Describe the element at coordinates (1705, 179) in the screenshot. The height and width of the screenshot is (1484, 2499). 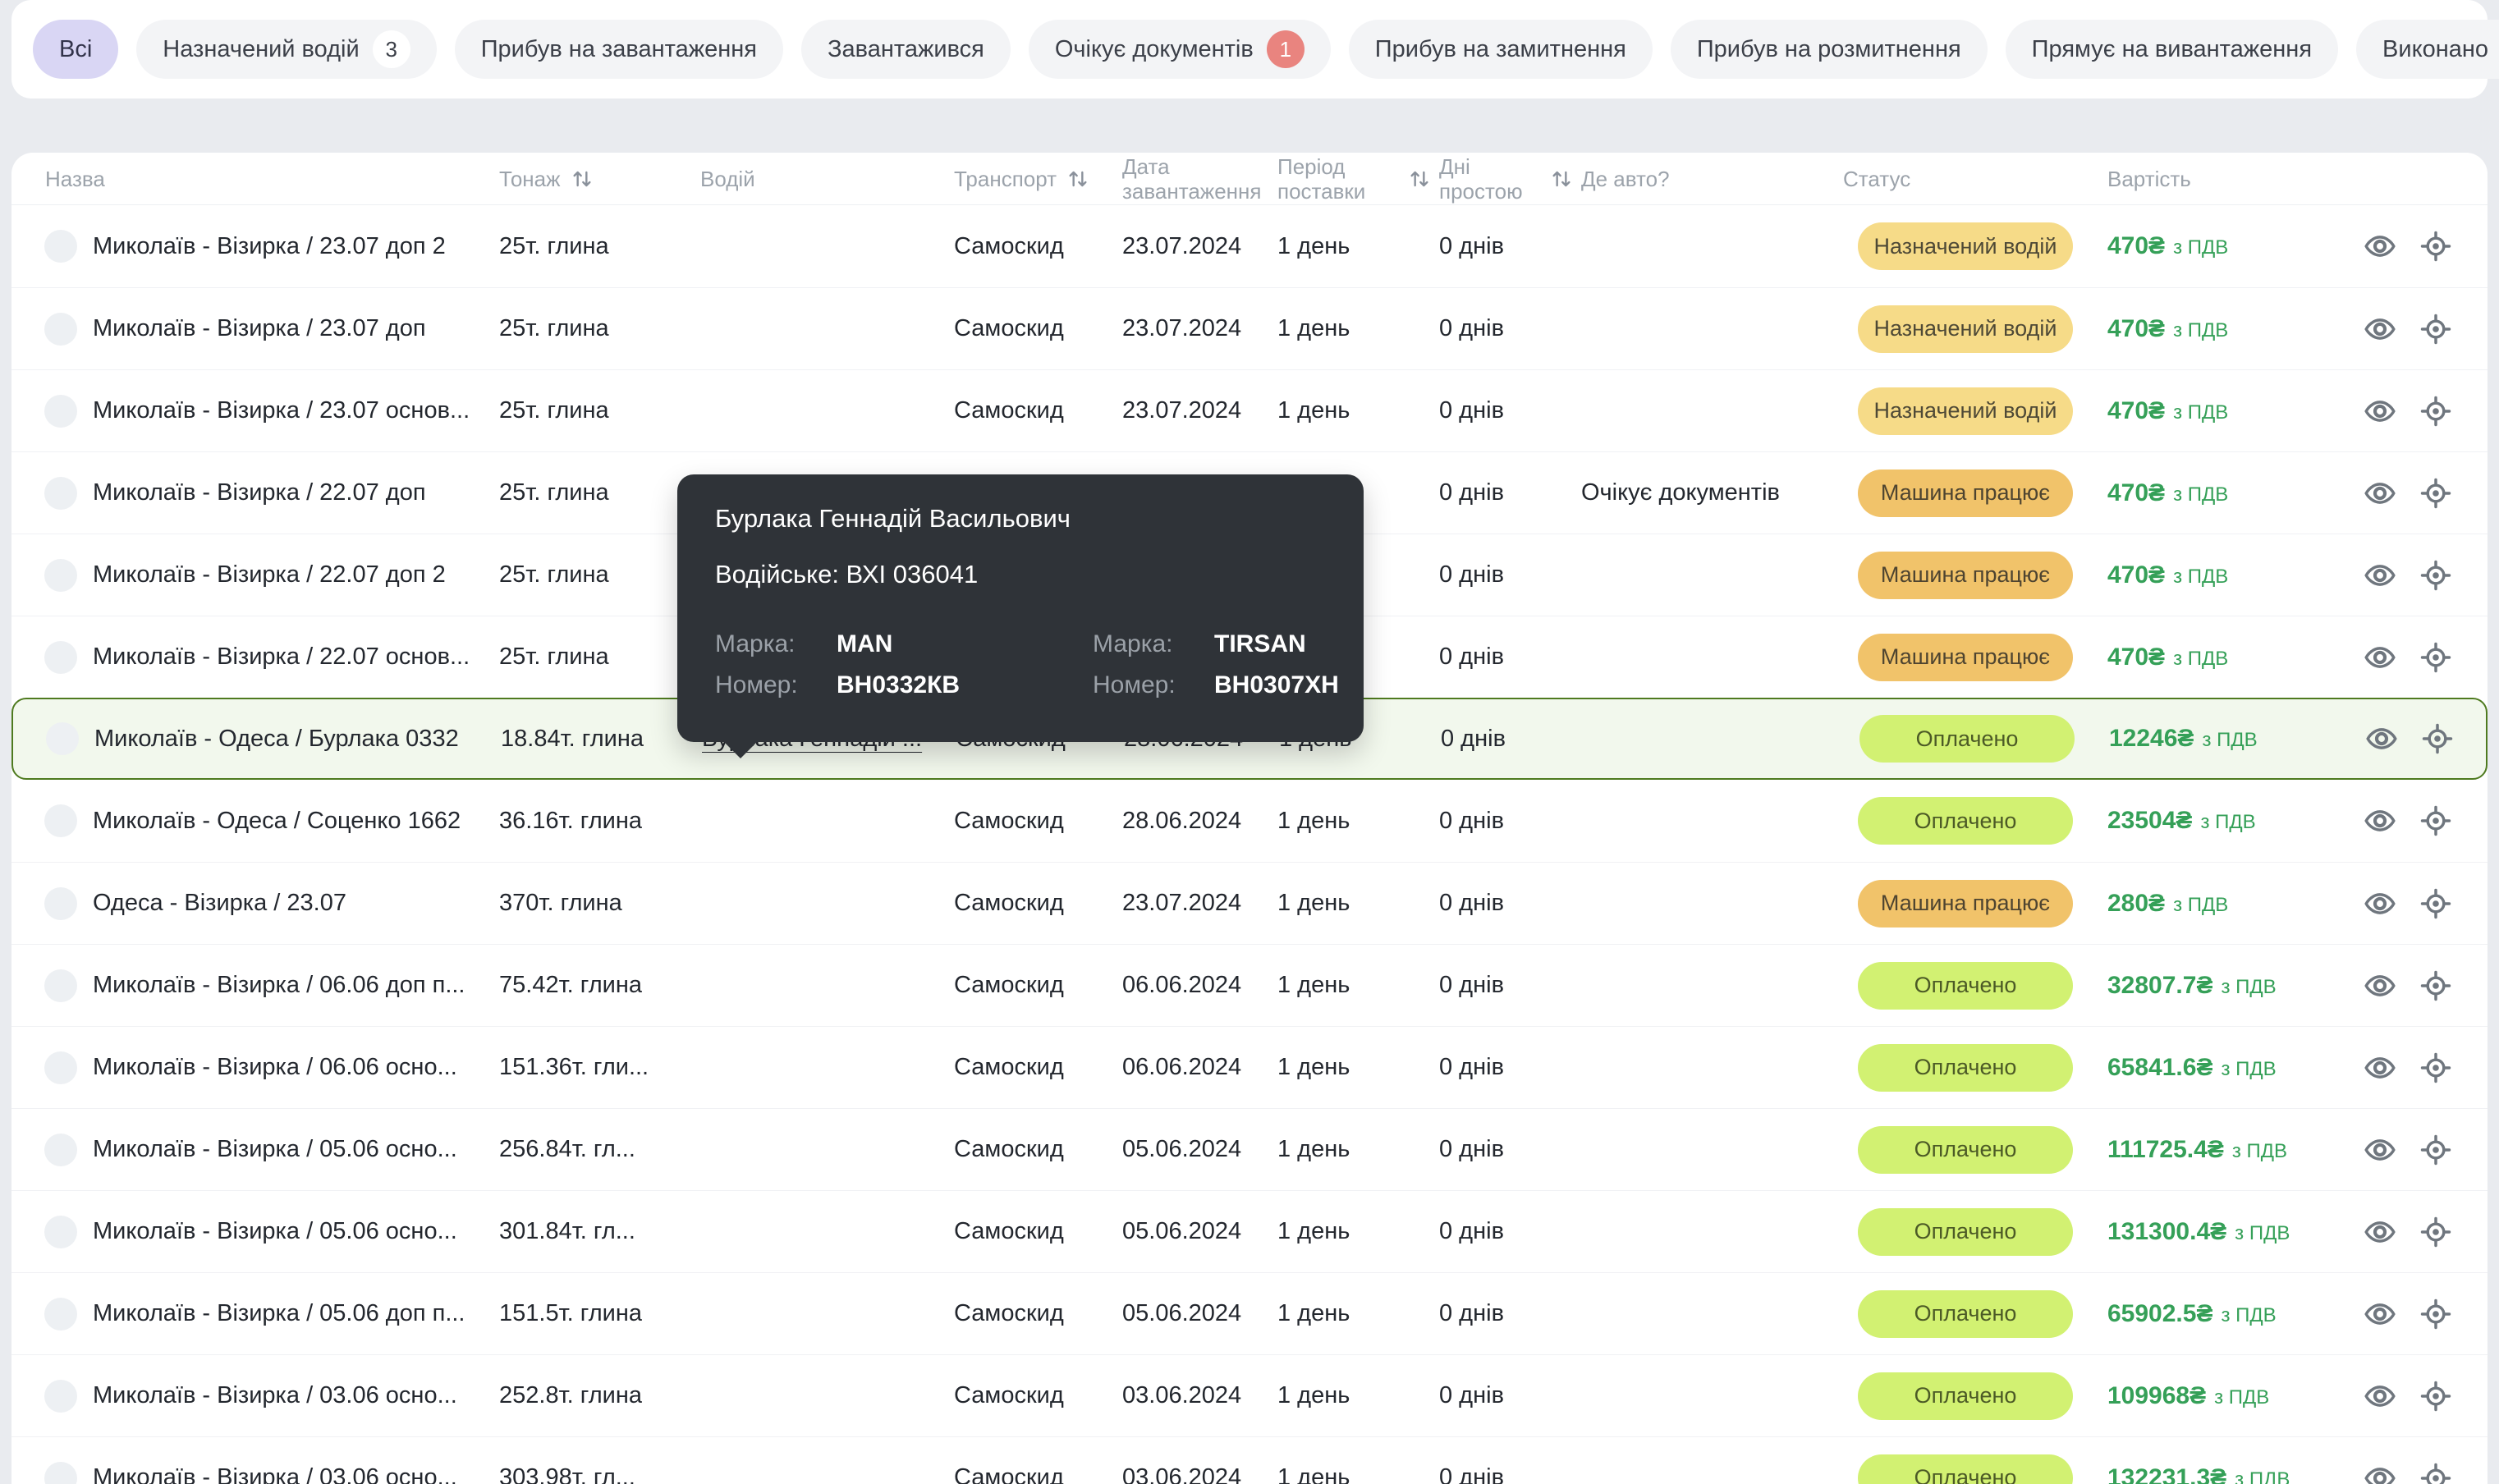
I see `column-header: Де авто?` at that location.